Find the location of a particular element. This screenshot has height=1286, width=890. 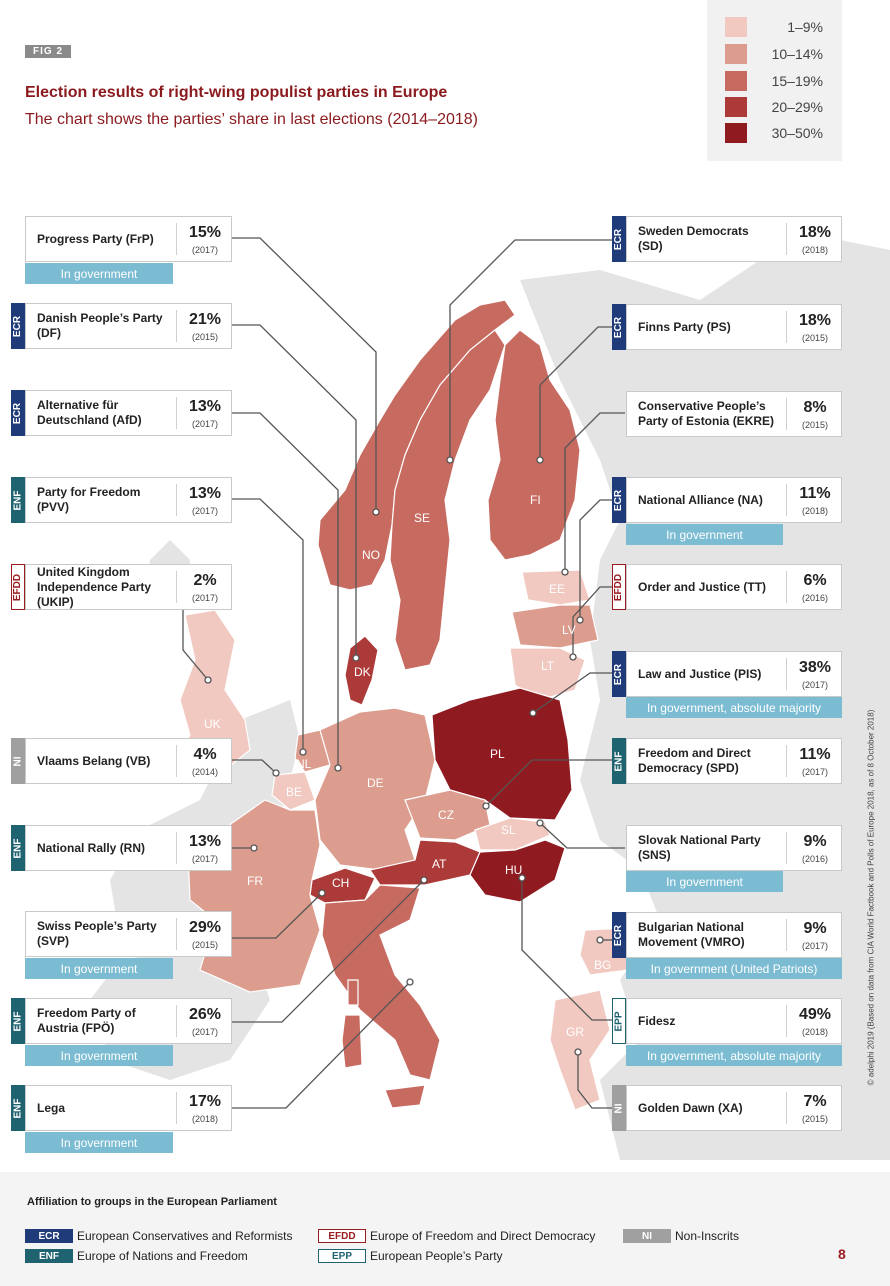

country-ee is located at coordinates (556, 587).